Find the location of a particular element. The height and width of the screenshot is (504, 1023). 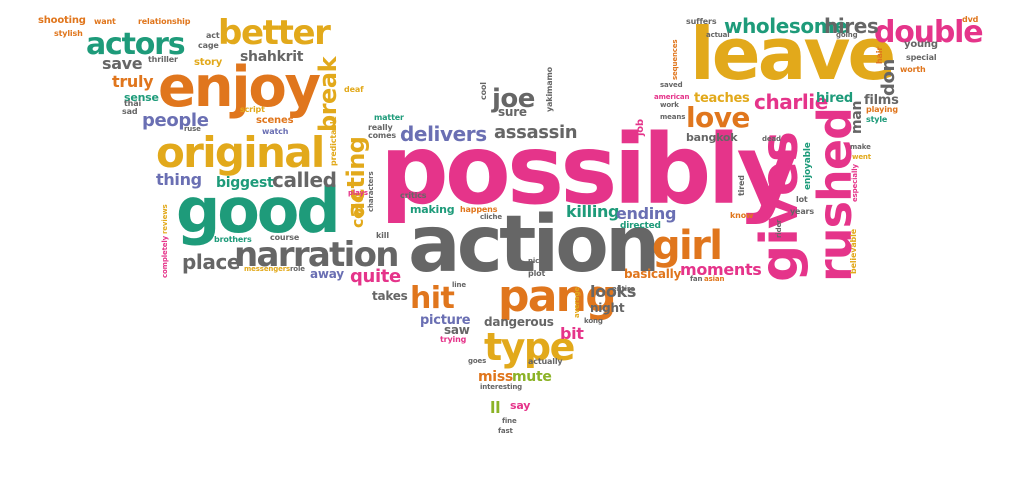

word-cage: cage is located at coordinates (208, 45).